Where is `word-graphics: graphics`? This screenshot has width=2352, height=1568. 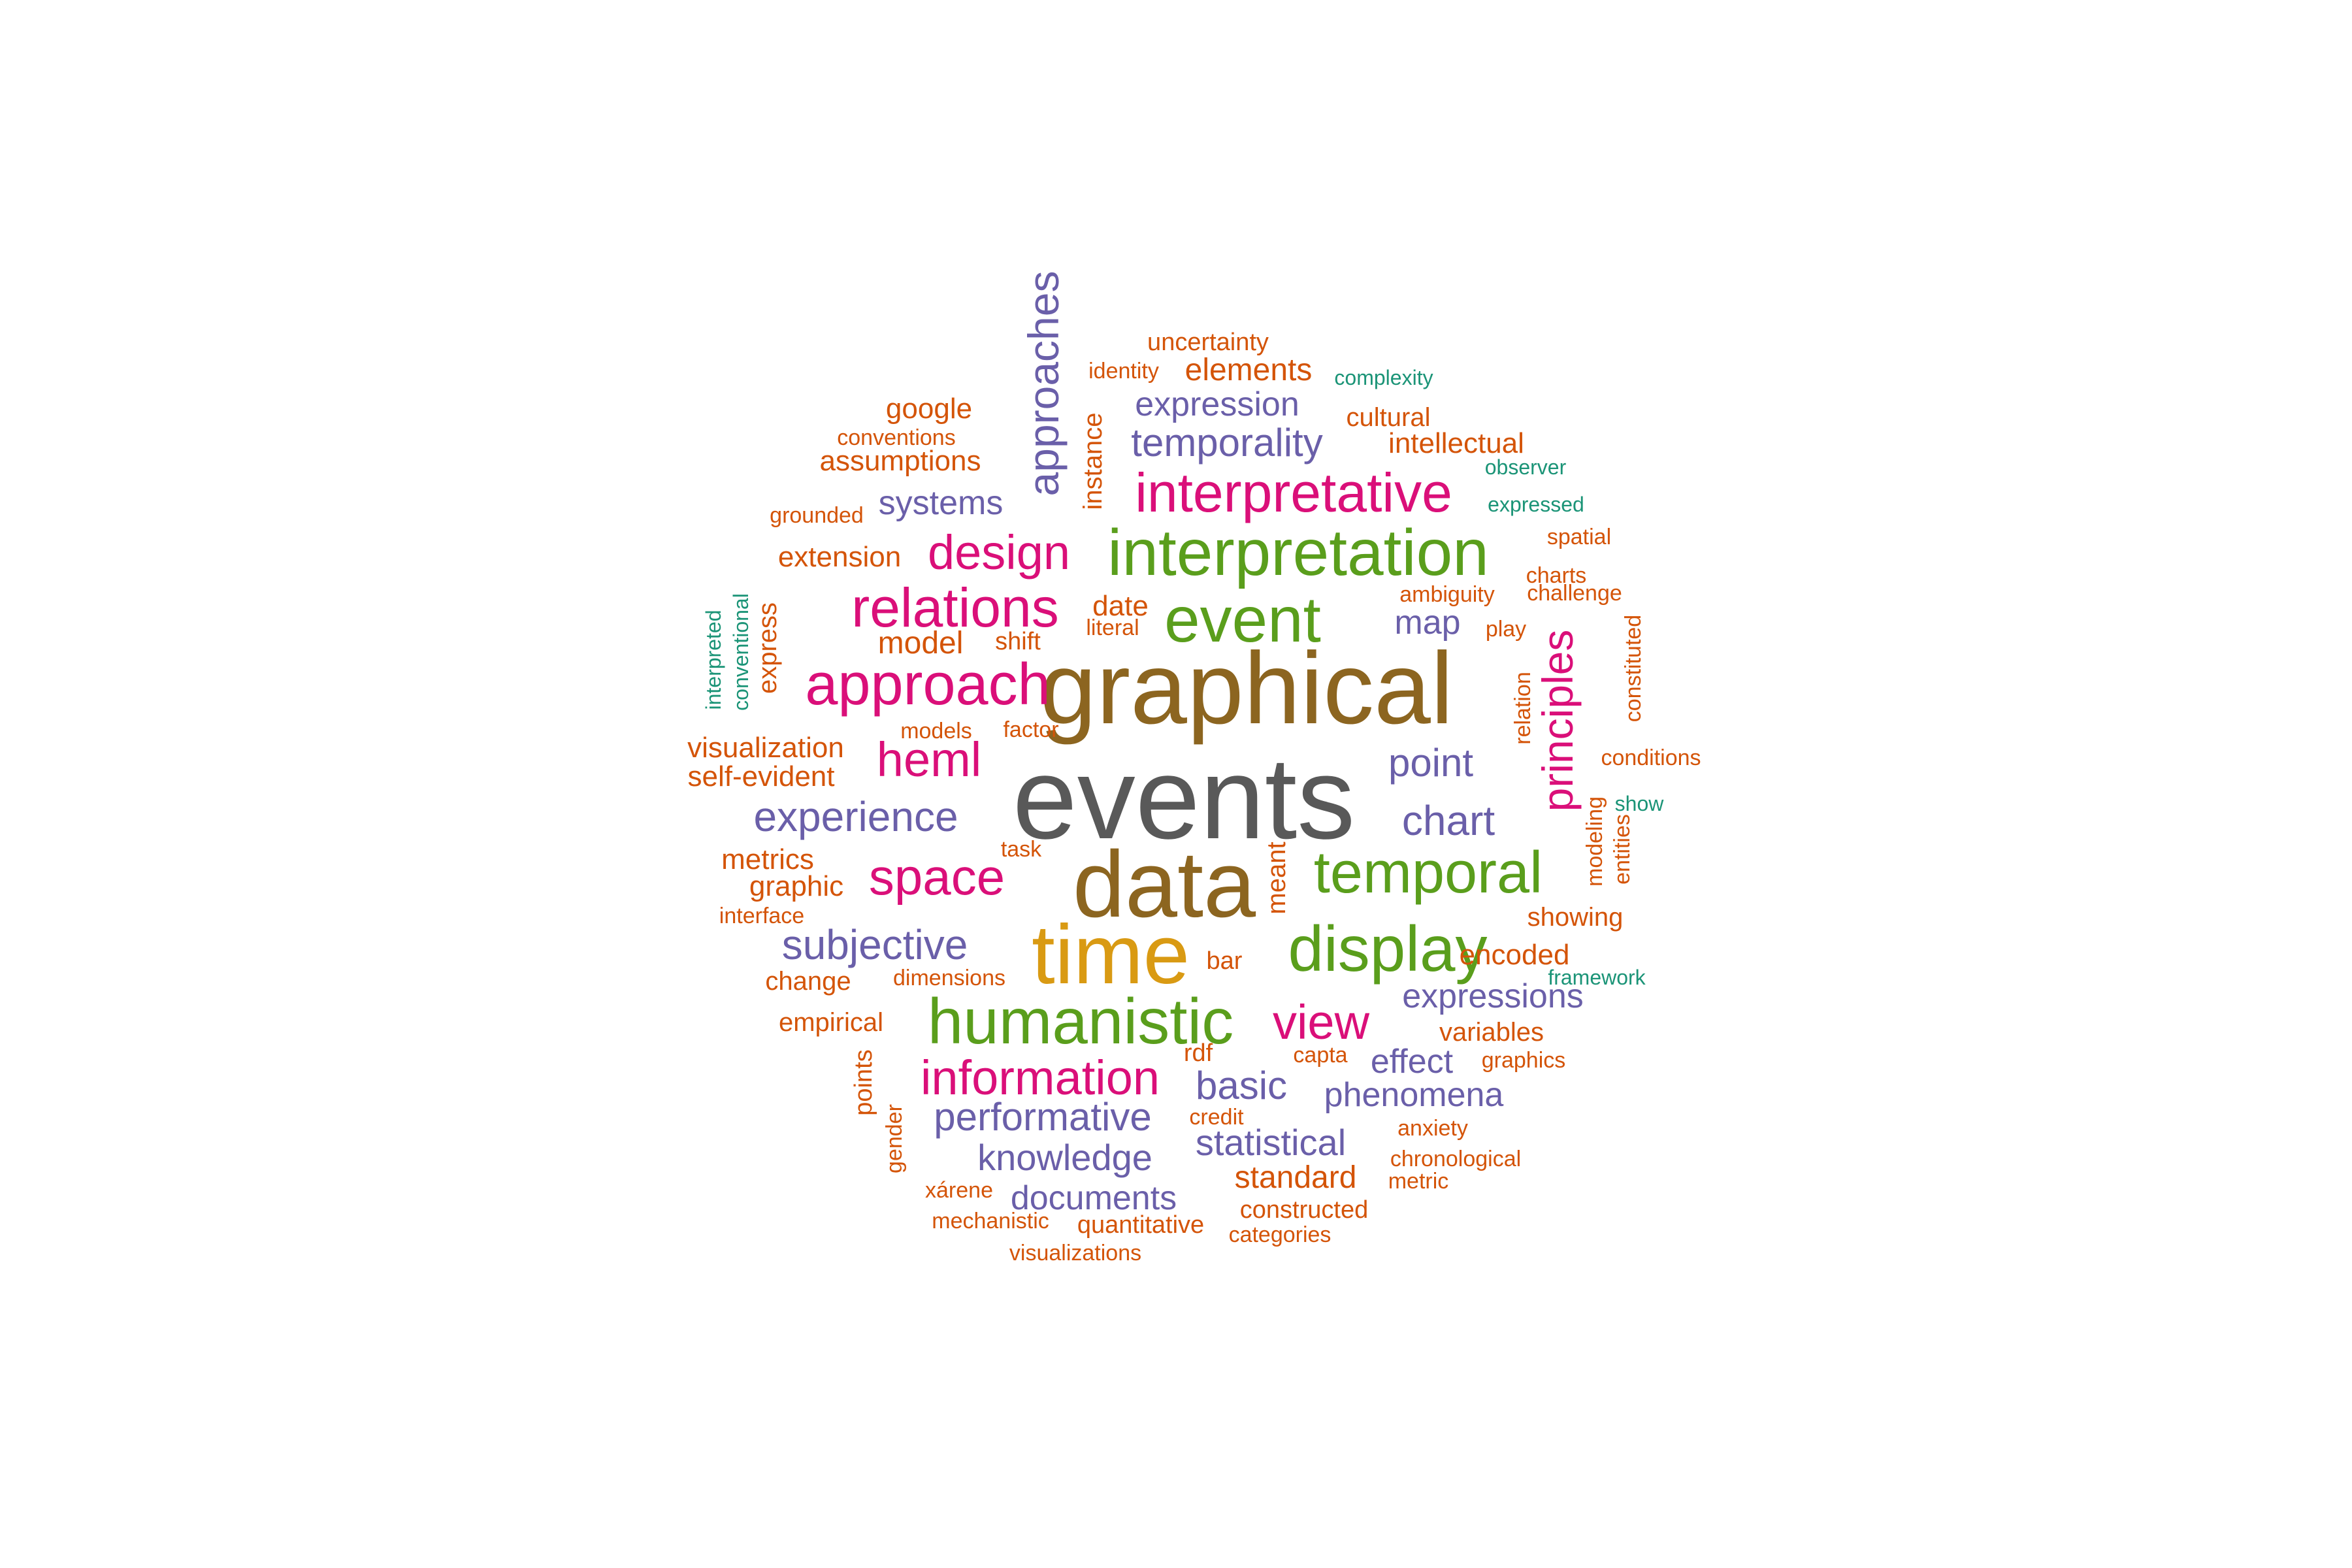 word-graphics: graphics is located at coordinates (1523, 1060).